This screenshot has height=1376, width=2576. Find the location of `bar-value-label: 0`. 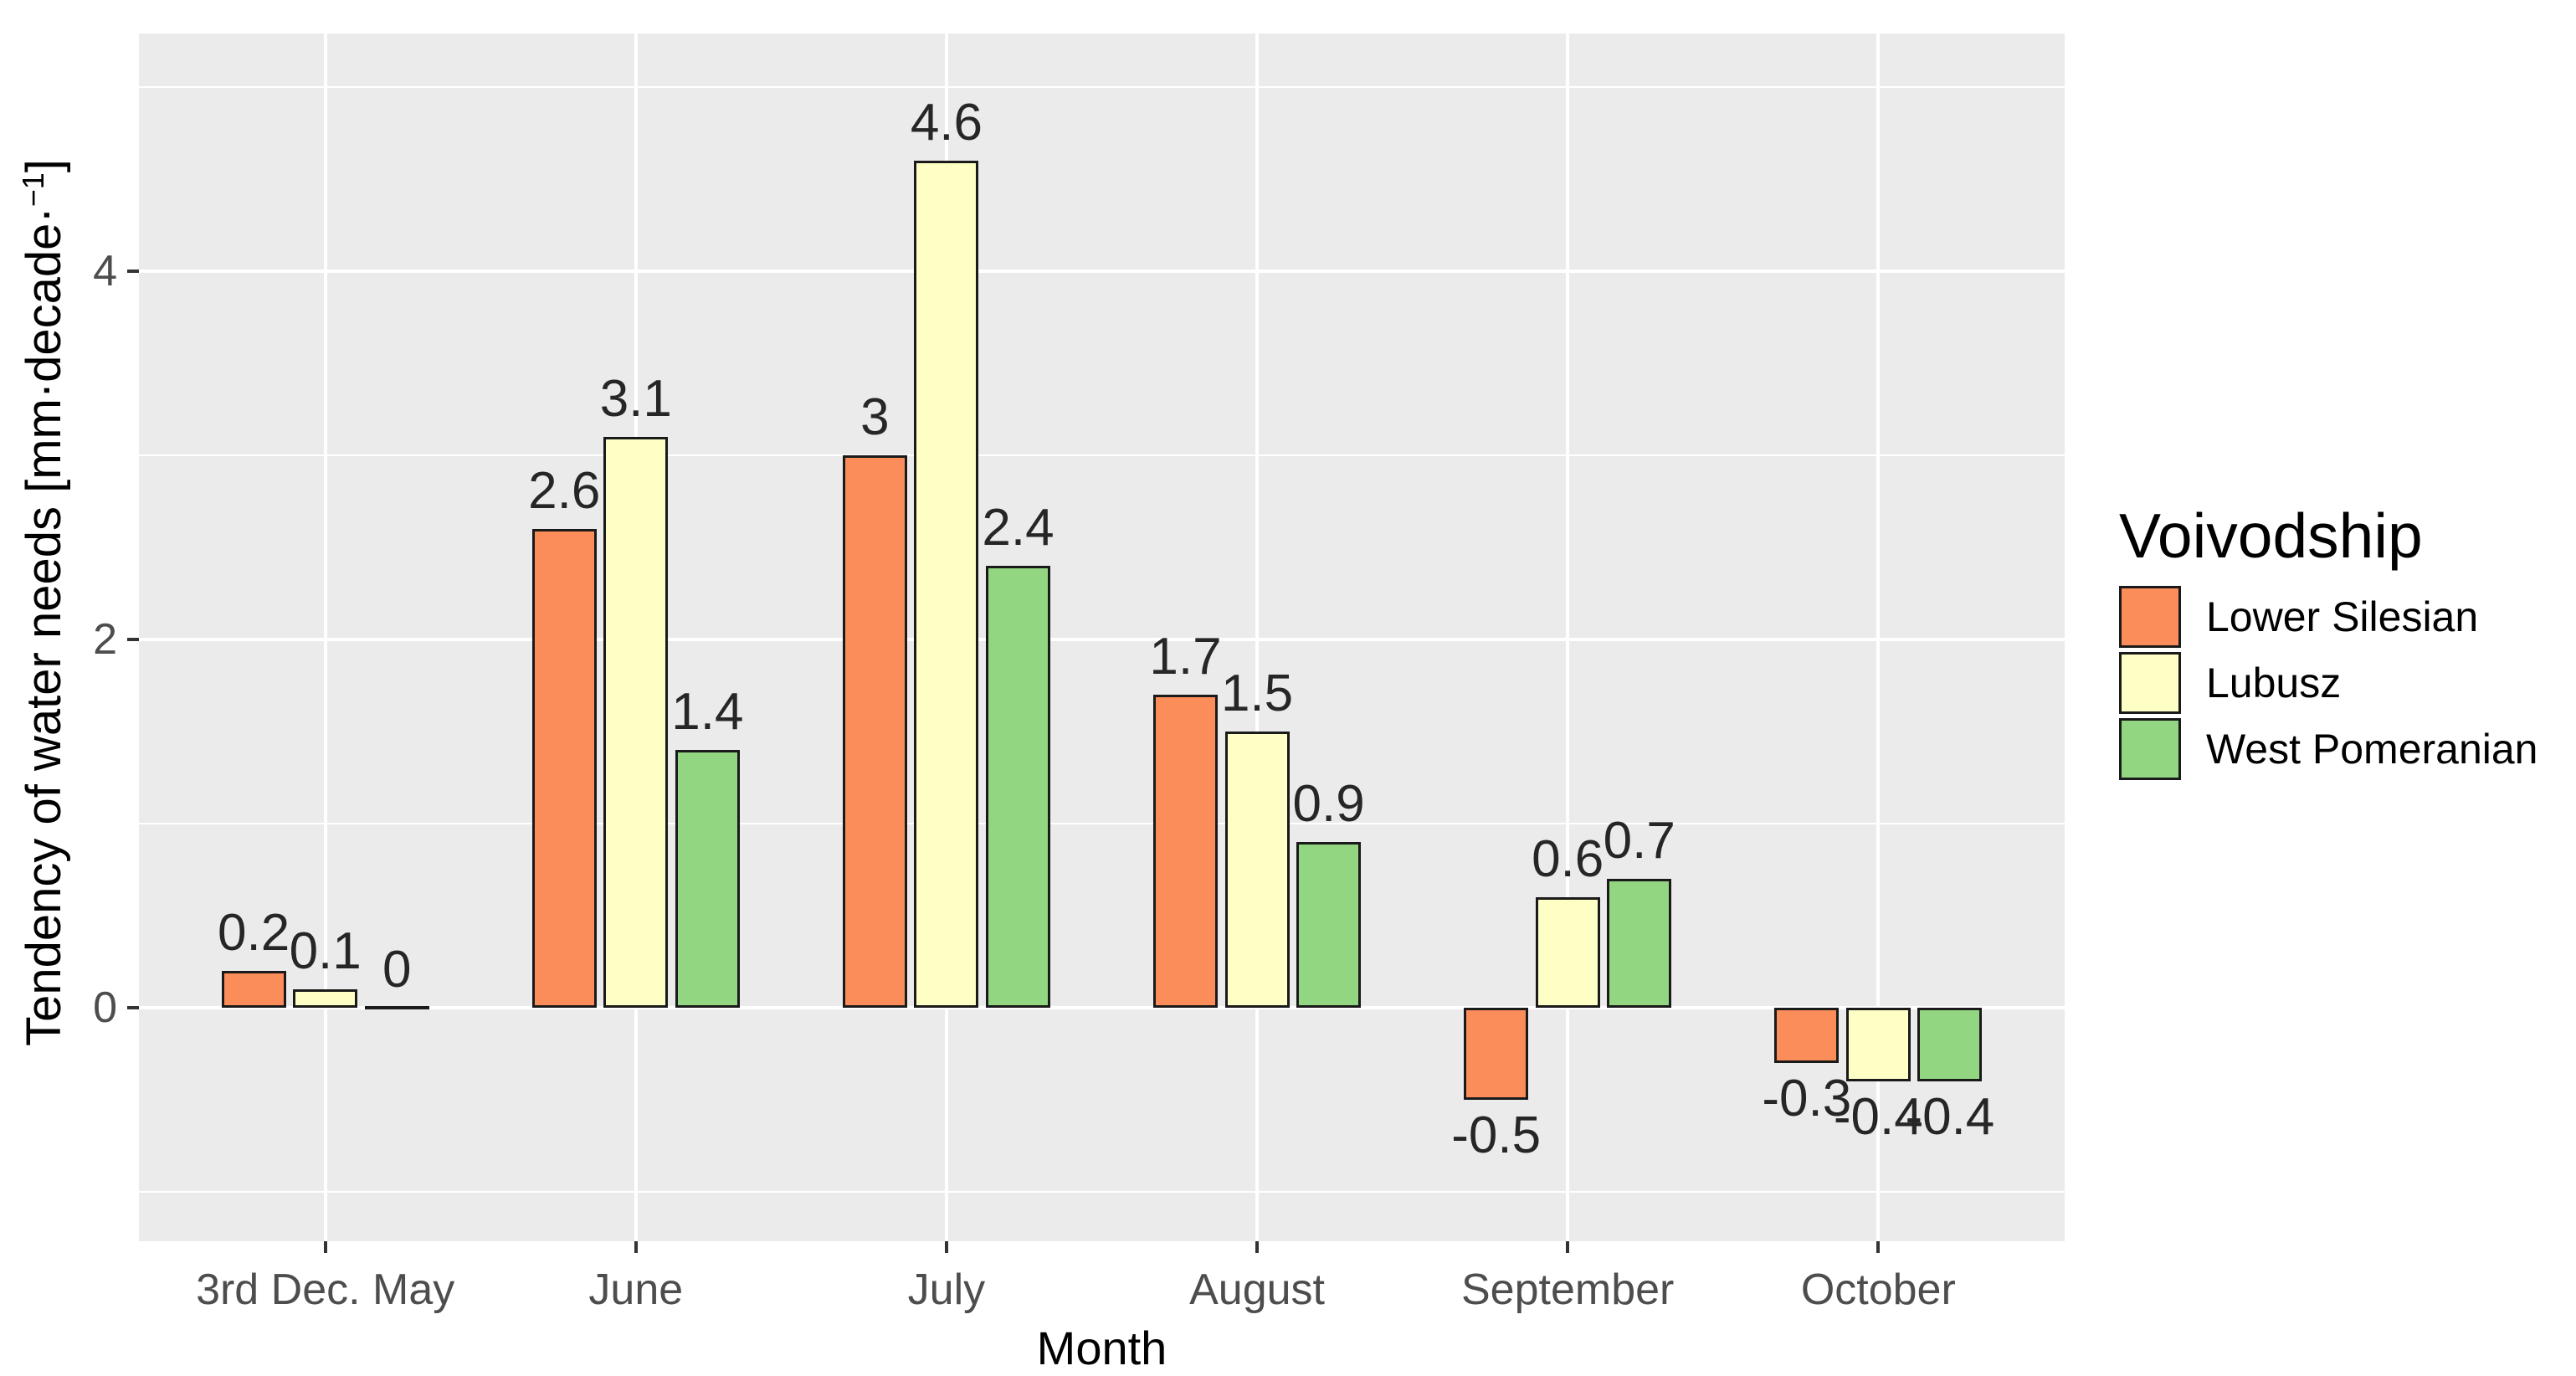

bar-value-label: 0 is located at coordinates (397, 969).